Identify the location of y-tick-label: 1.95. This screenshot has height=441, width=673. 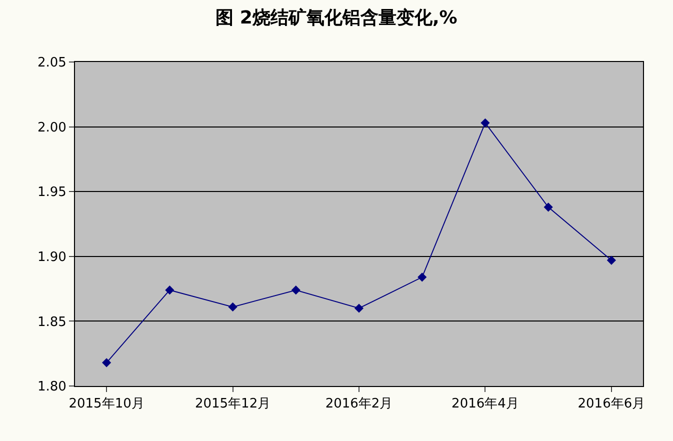
(51, 192).